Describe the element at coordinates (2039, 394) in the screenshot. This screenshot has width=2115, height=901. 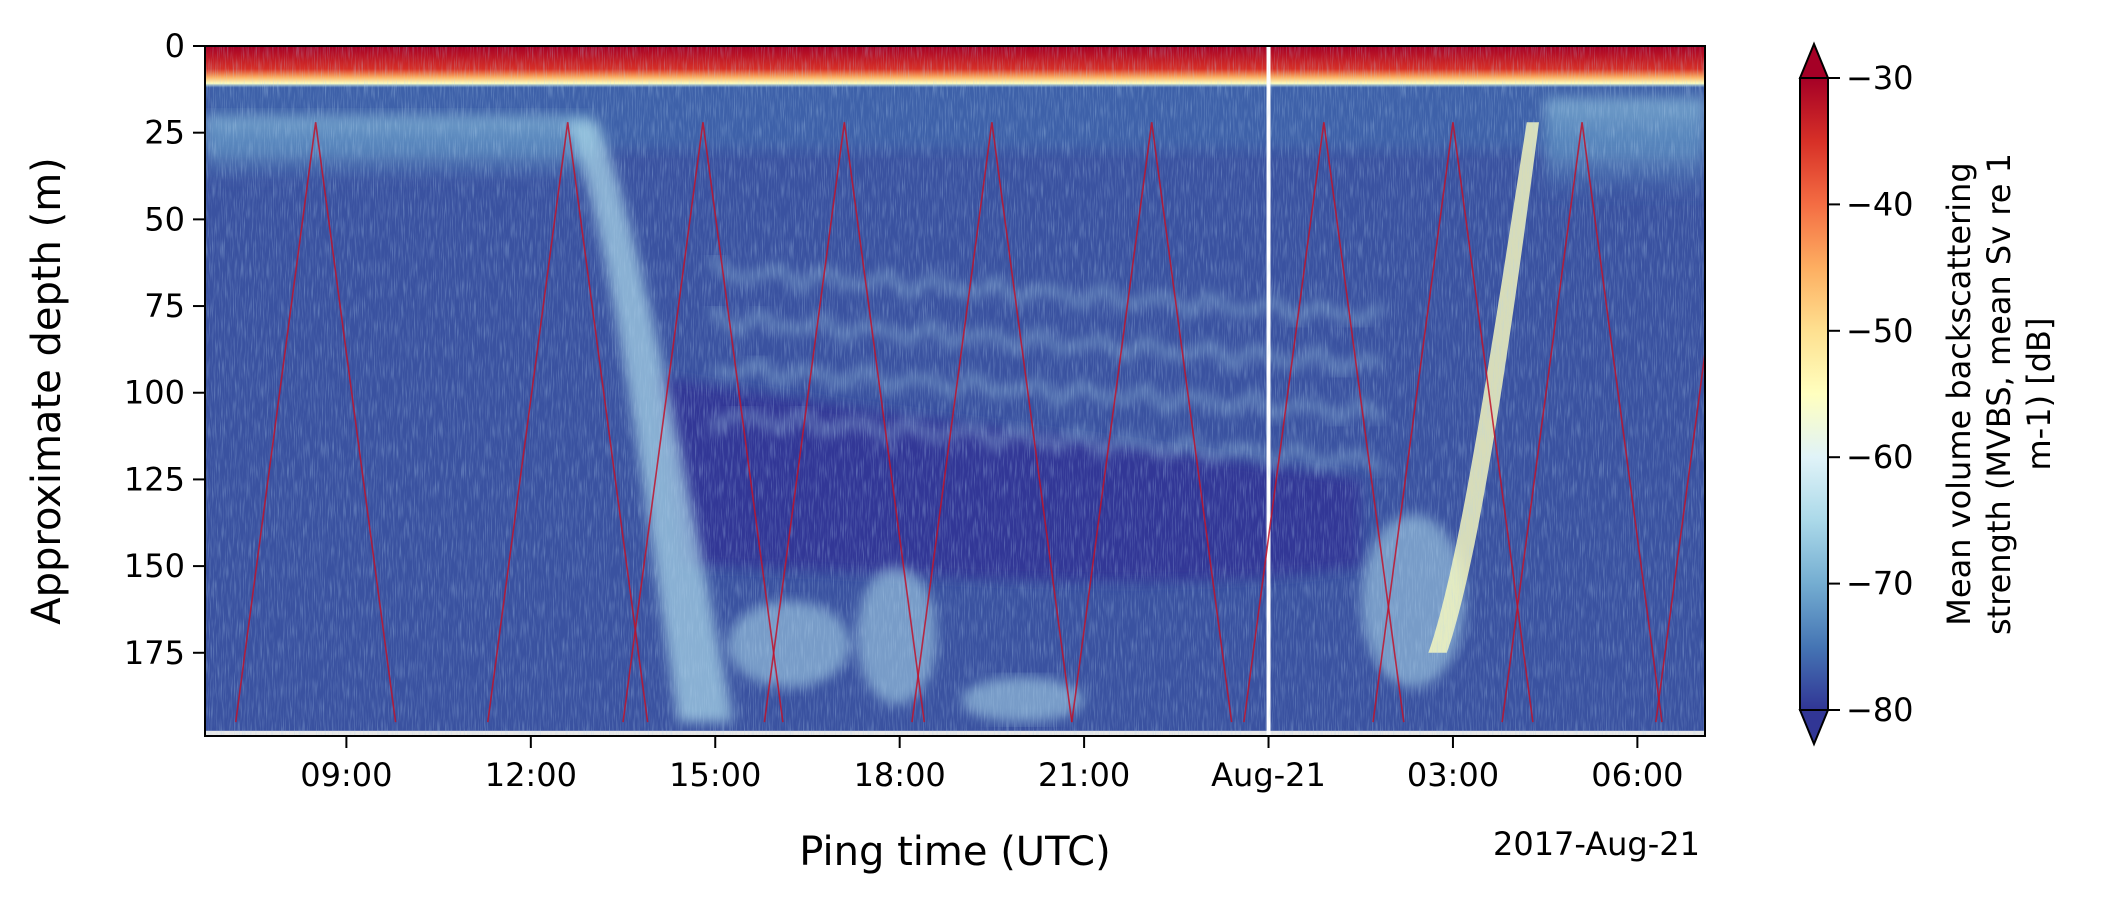
I see `colorbar-label-line-3: m-1) [dB]` at that location.